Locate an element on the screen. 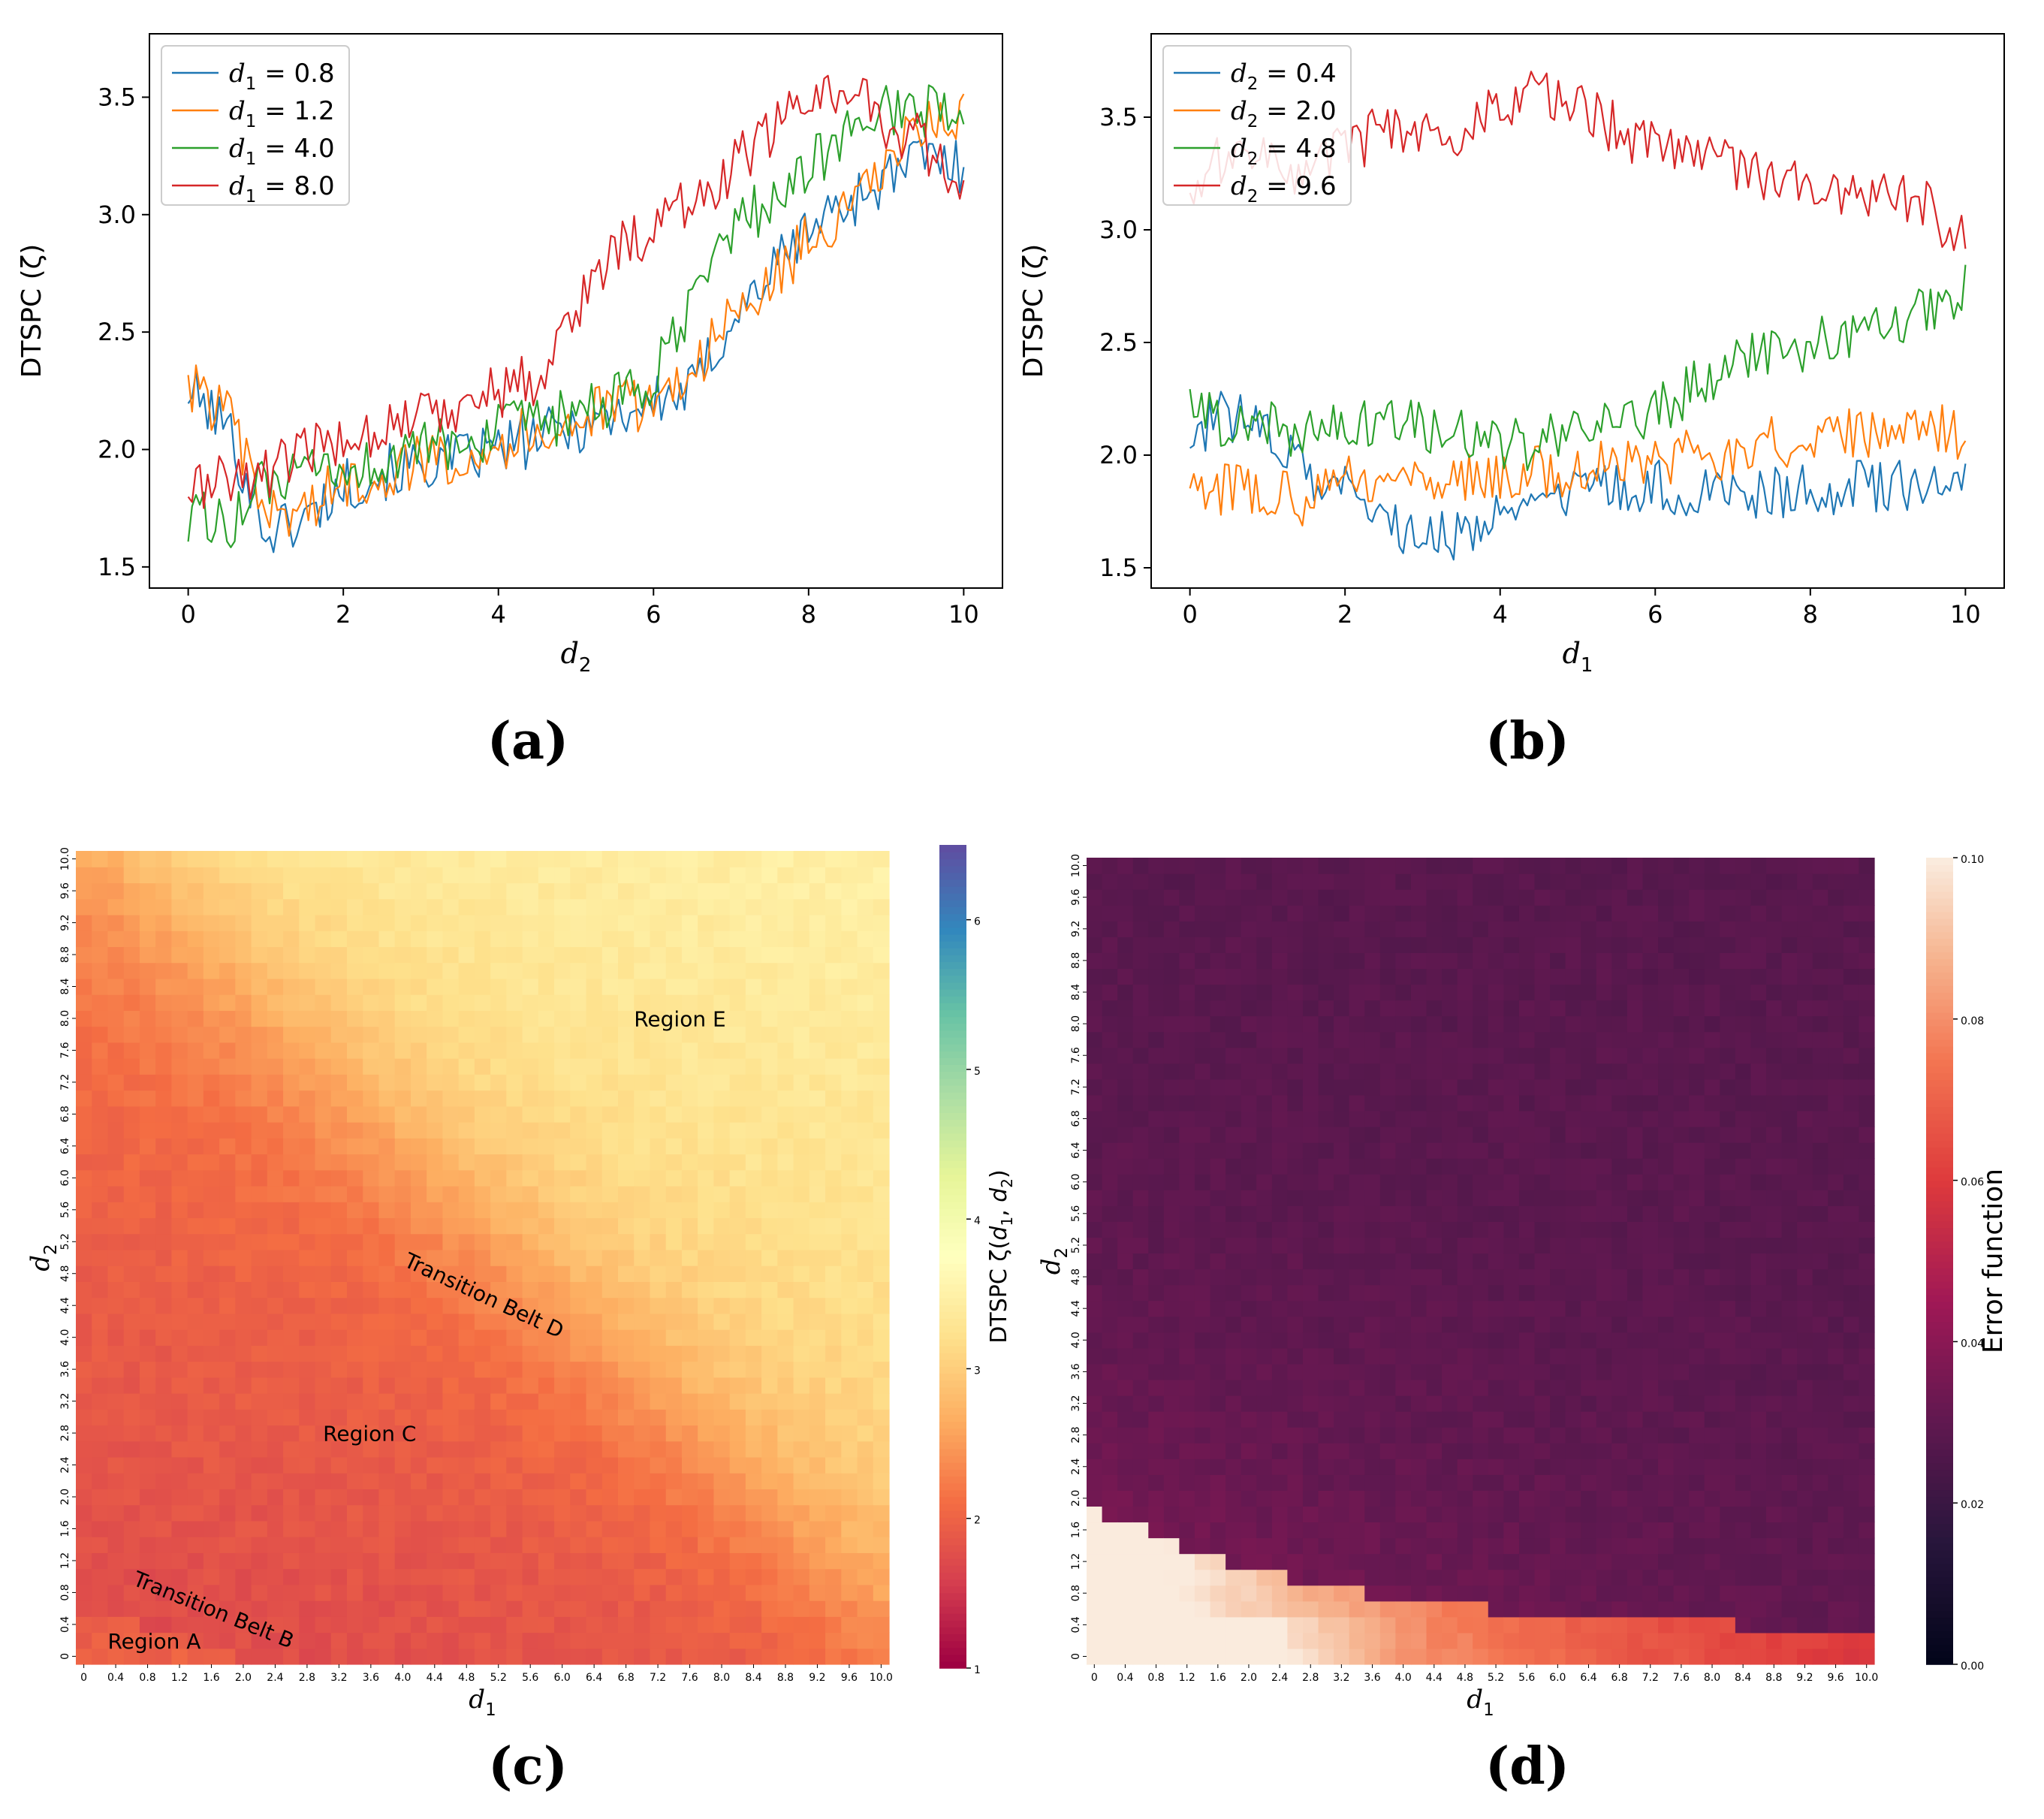  y-tick-label: 3.6 is located at coordinates (65, 1369).